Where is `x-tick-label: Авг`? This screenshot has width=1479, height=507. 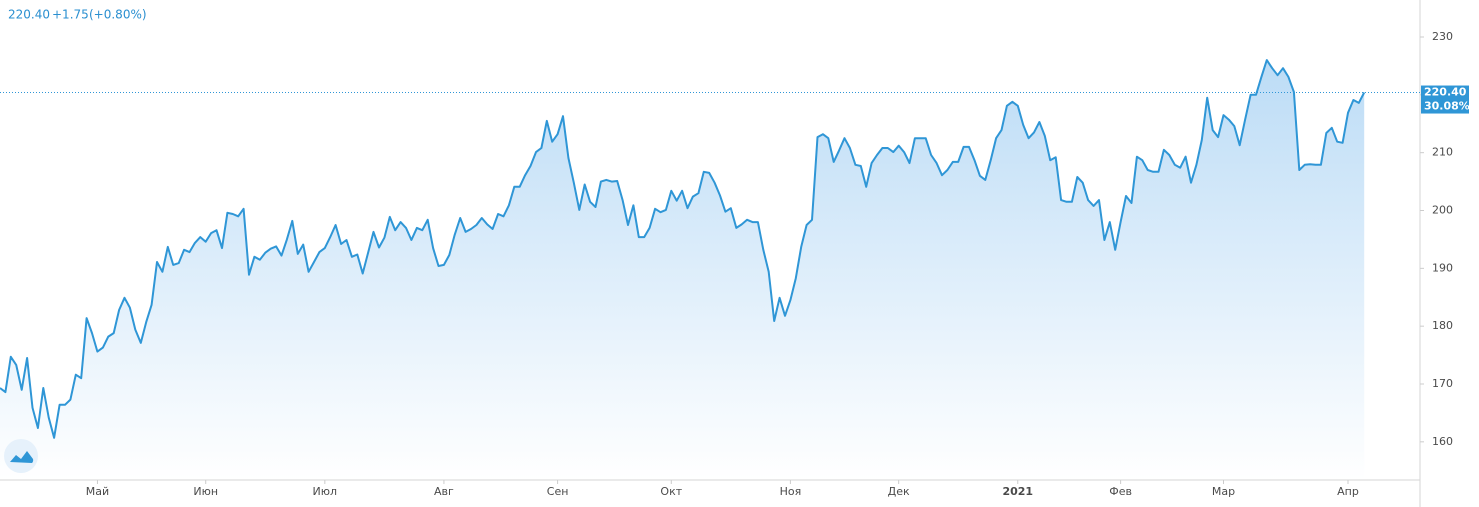 x-tick-label: Авг is located at coordinates (444, 491).